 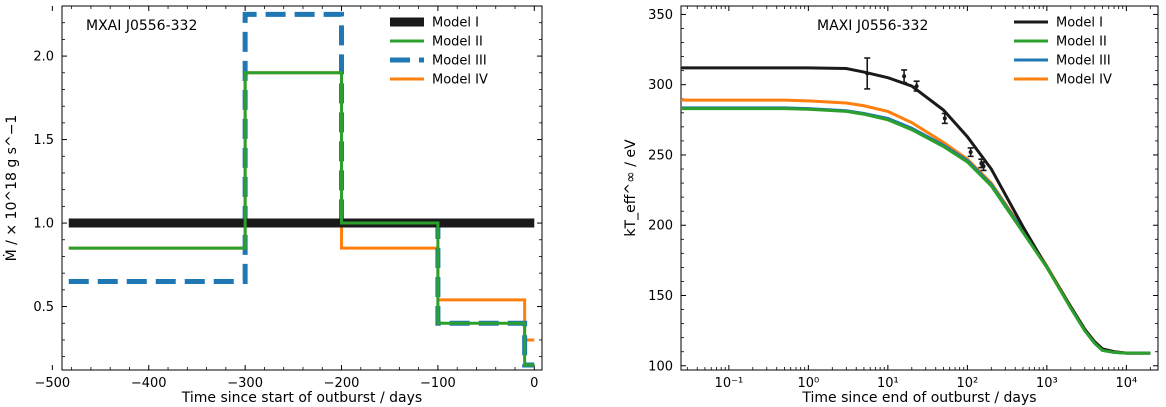 I want to click on right-x-axis-label: Time since end of outburst / days, so click(x=918, y=398).